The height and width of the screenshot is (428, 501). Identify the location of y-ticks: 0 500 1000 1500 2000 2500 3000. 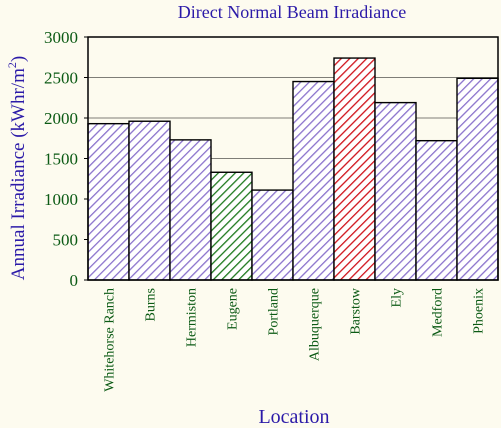
(66, 159).